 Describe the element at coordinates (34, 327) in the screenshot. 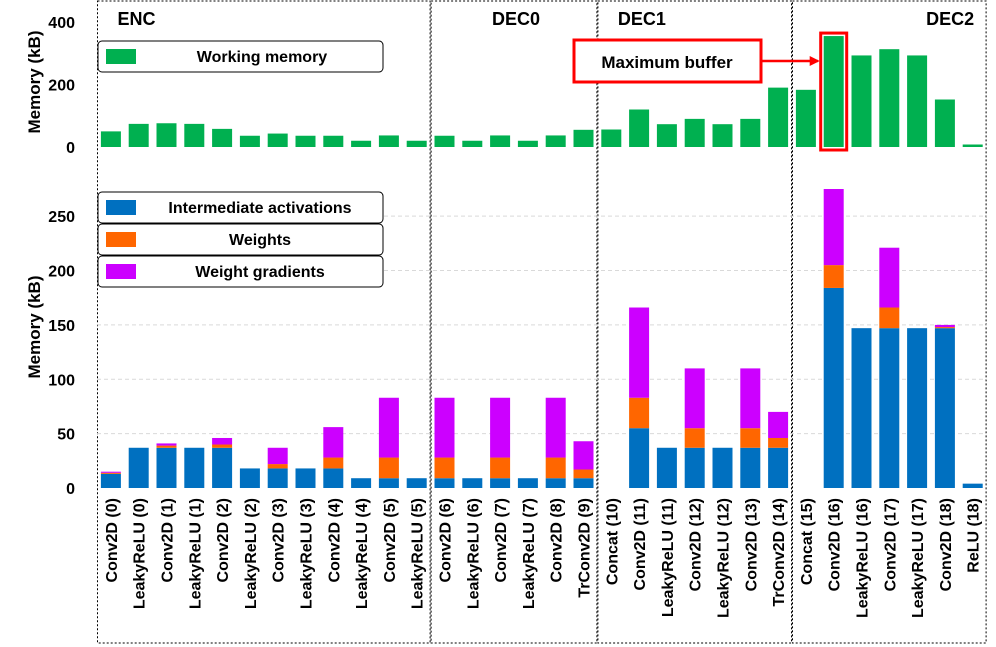

I see `bottom-y-axis-label: Memory (kB)` at that location.